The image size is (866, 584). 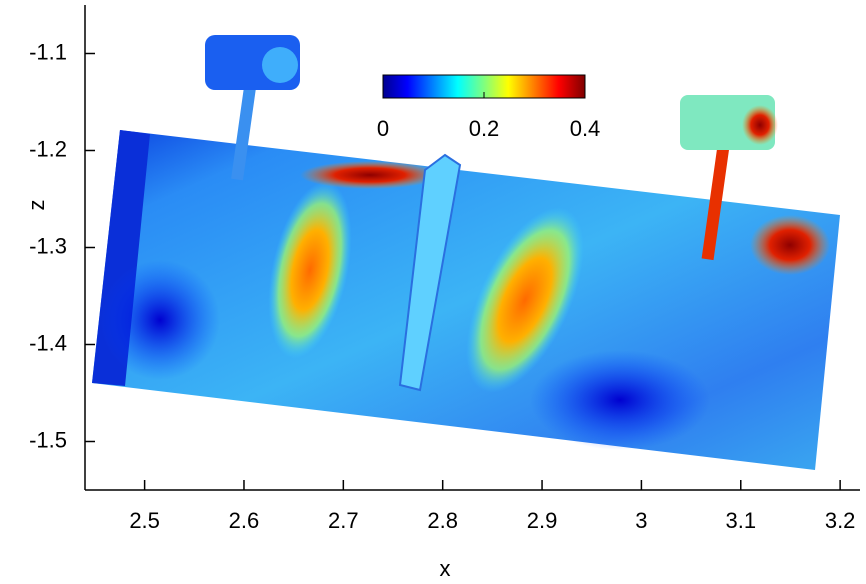 I want to click on x-tick-label: 2.6, so click(x=244, y=520).